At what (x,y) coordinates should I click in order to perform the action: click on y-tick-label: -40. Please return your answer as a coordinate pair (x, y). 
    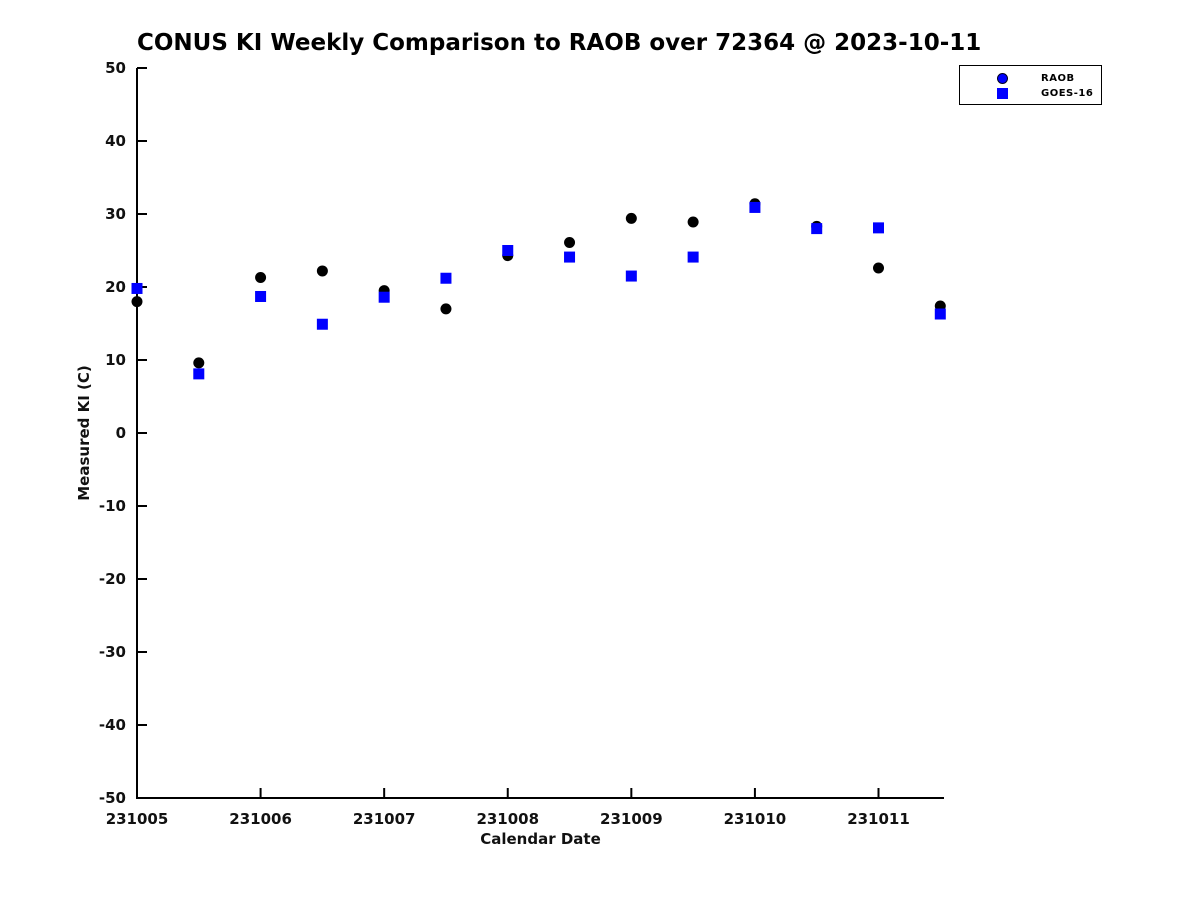
    Looking at the image, I should click on (112, 725).